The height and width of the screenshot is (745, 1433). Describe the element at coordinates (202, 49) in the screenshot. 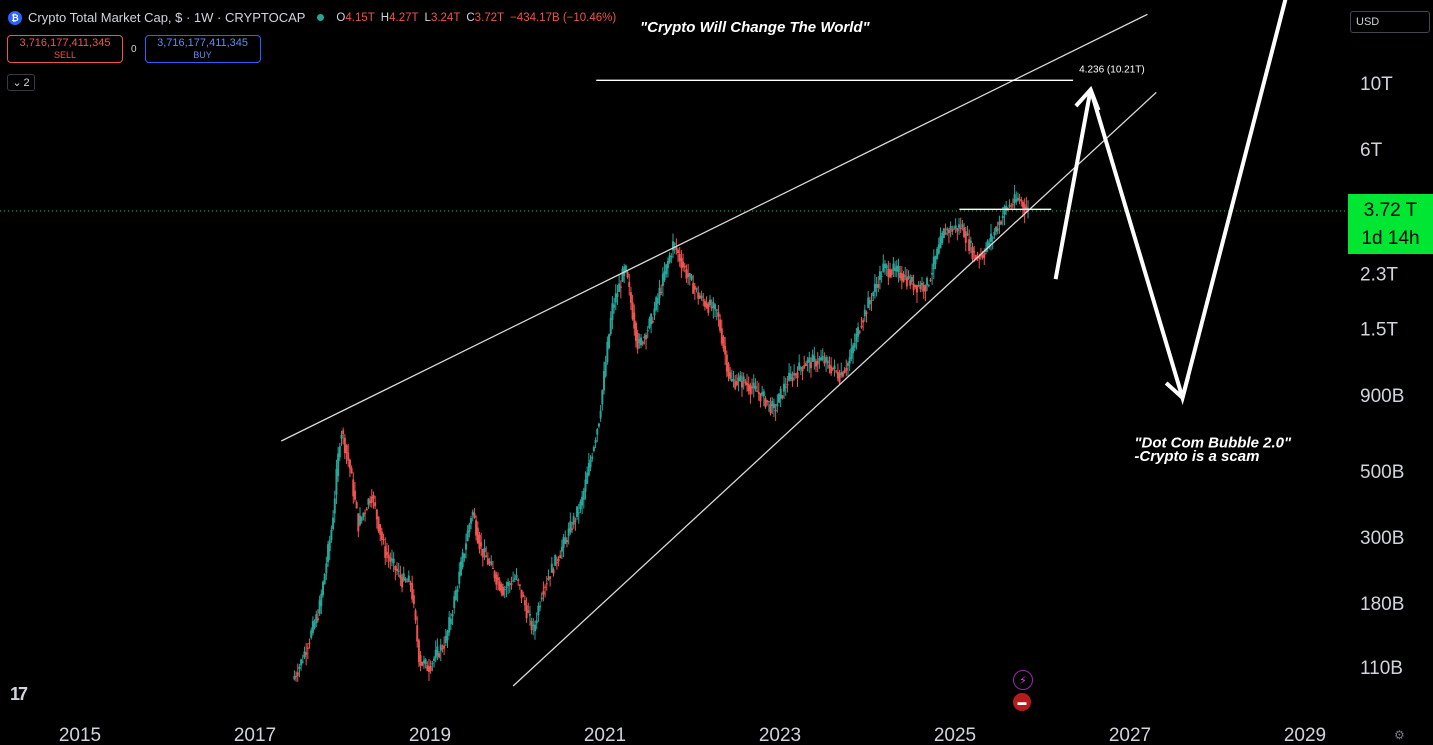

I see `buy-button: 3,716,177,411,345 BUY` at that location.